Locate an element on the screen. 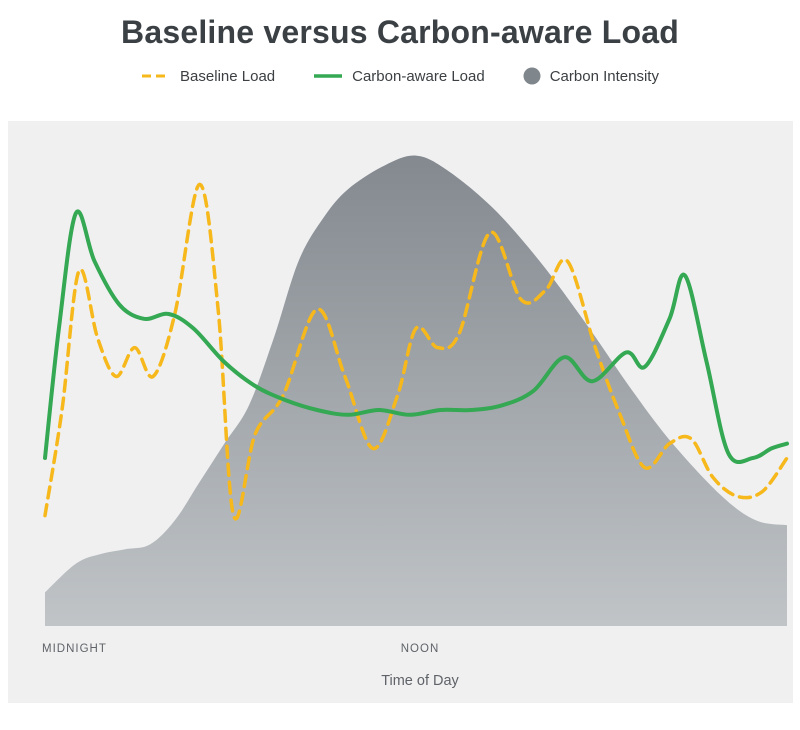 This screenshot has height=730, width=800. baseline-dashed-line-swatch-icon is located at coordinates (156, 76).